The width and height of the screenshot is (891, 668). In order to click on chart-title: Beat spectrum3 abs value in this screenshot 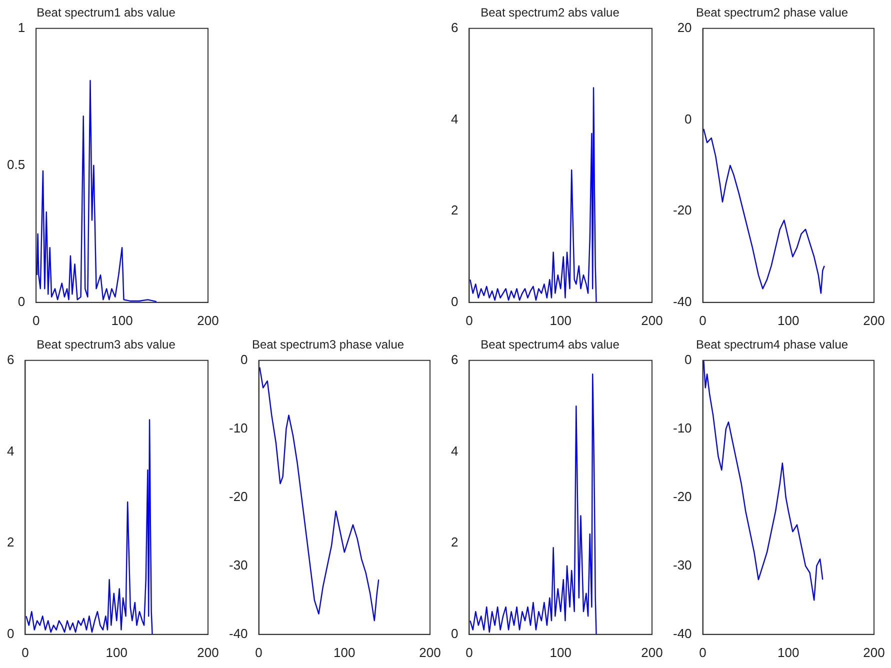, I will do `click(106, 345)`.